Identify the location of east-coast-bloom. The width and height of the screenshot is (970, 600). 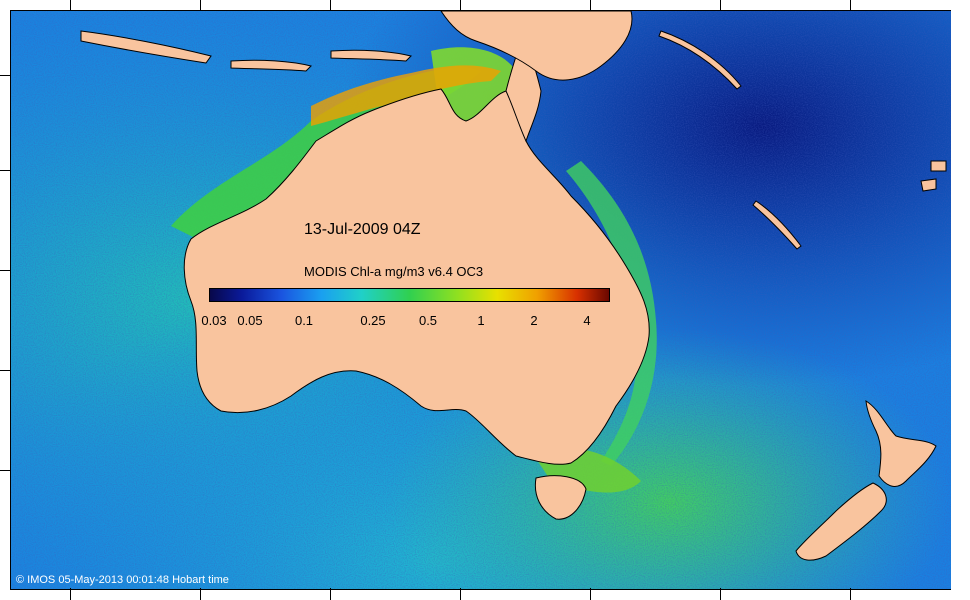
(611, 313).